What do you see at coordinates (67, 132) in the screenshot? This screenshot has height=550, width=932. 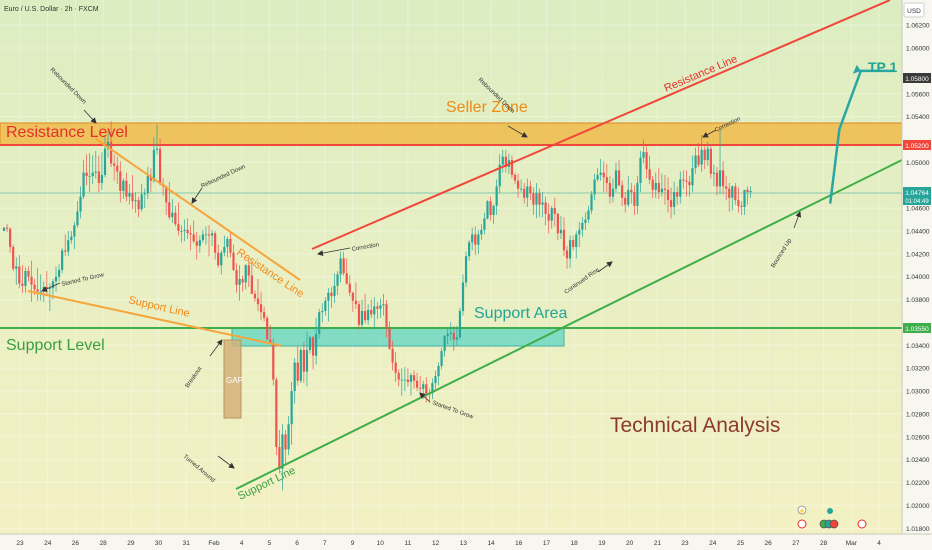 I see `resistance-level-label: Resistance Level` at bounding box center [67, 132].